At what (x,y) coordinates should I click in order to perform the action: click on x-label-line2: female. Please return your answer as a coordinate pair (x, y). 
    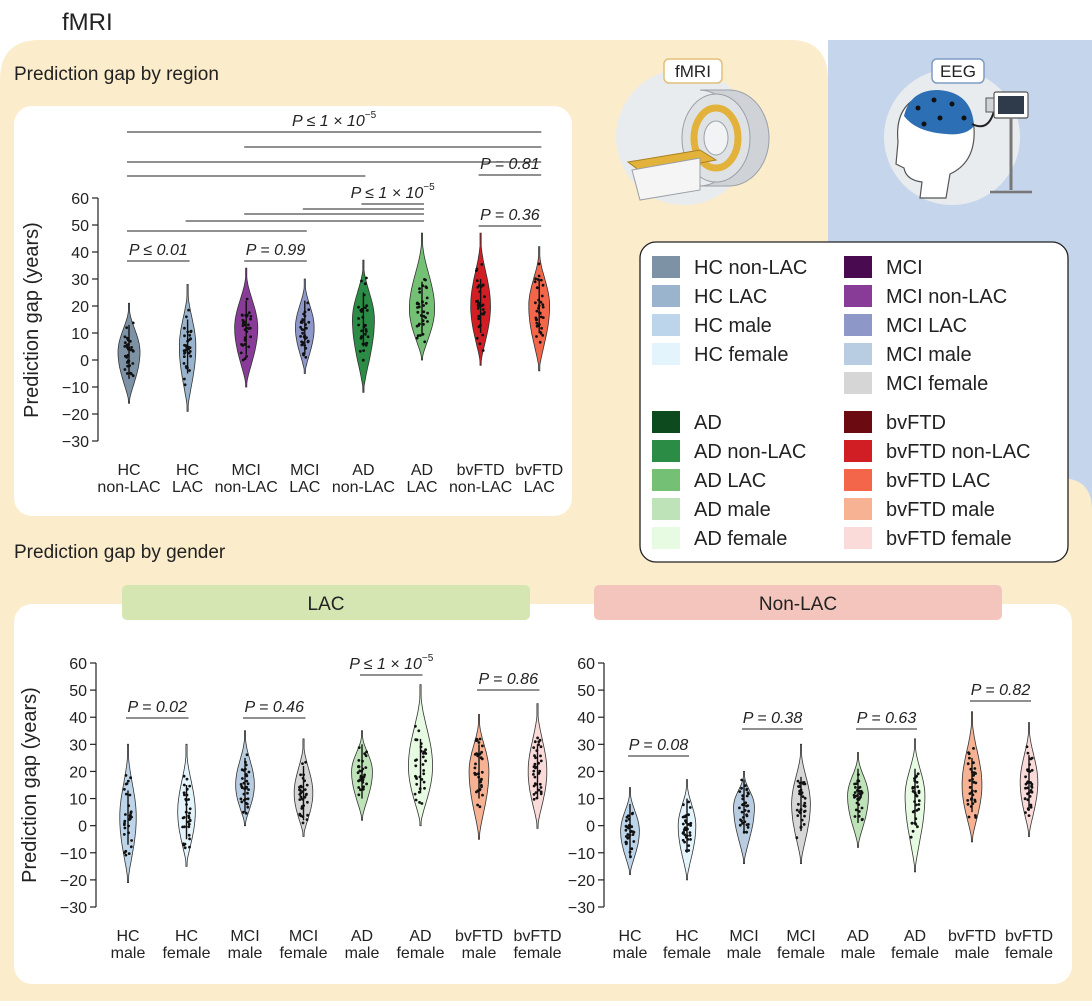
    Looking at the image, I should click on (303, 953).